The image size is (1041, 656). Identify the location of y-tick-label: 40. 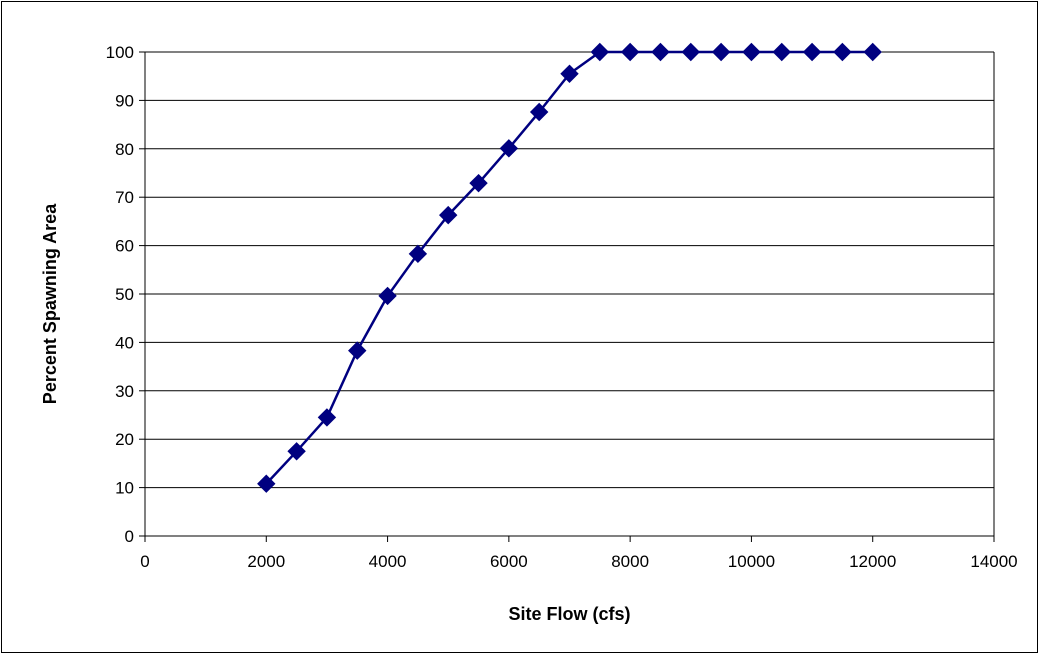
(124, 342).